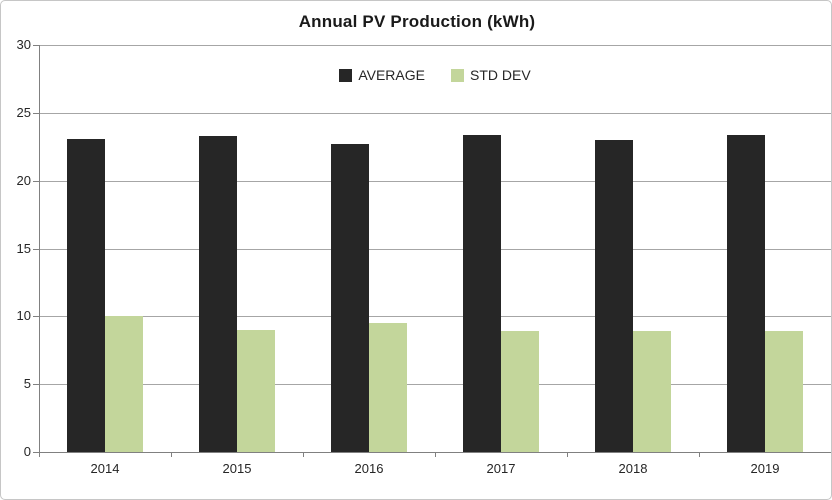 The width and height of the screenshot is (832, 500). What do you see at coordinates (784, 391) in the screenshot?
I see `bar-std-dev-2019` at bounding box center [784, 391].